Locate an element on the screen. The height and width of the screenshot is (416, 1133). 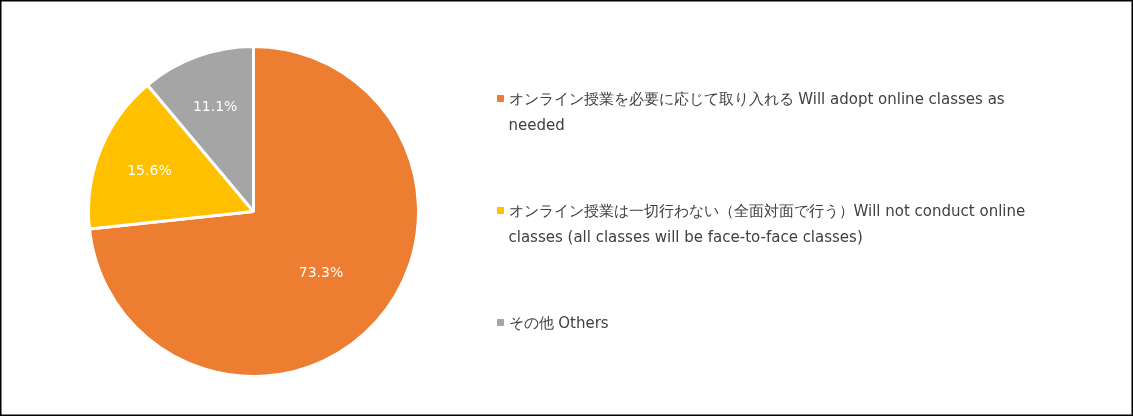
legend-label: その他 Others is located at coordinates (558, 322).